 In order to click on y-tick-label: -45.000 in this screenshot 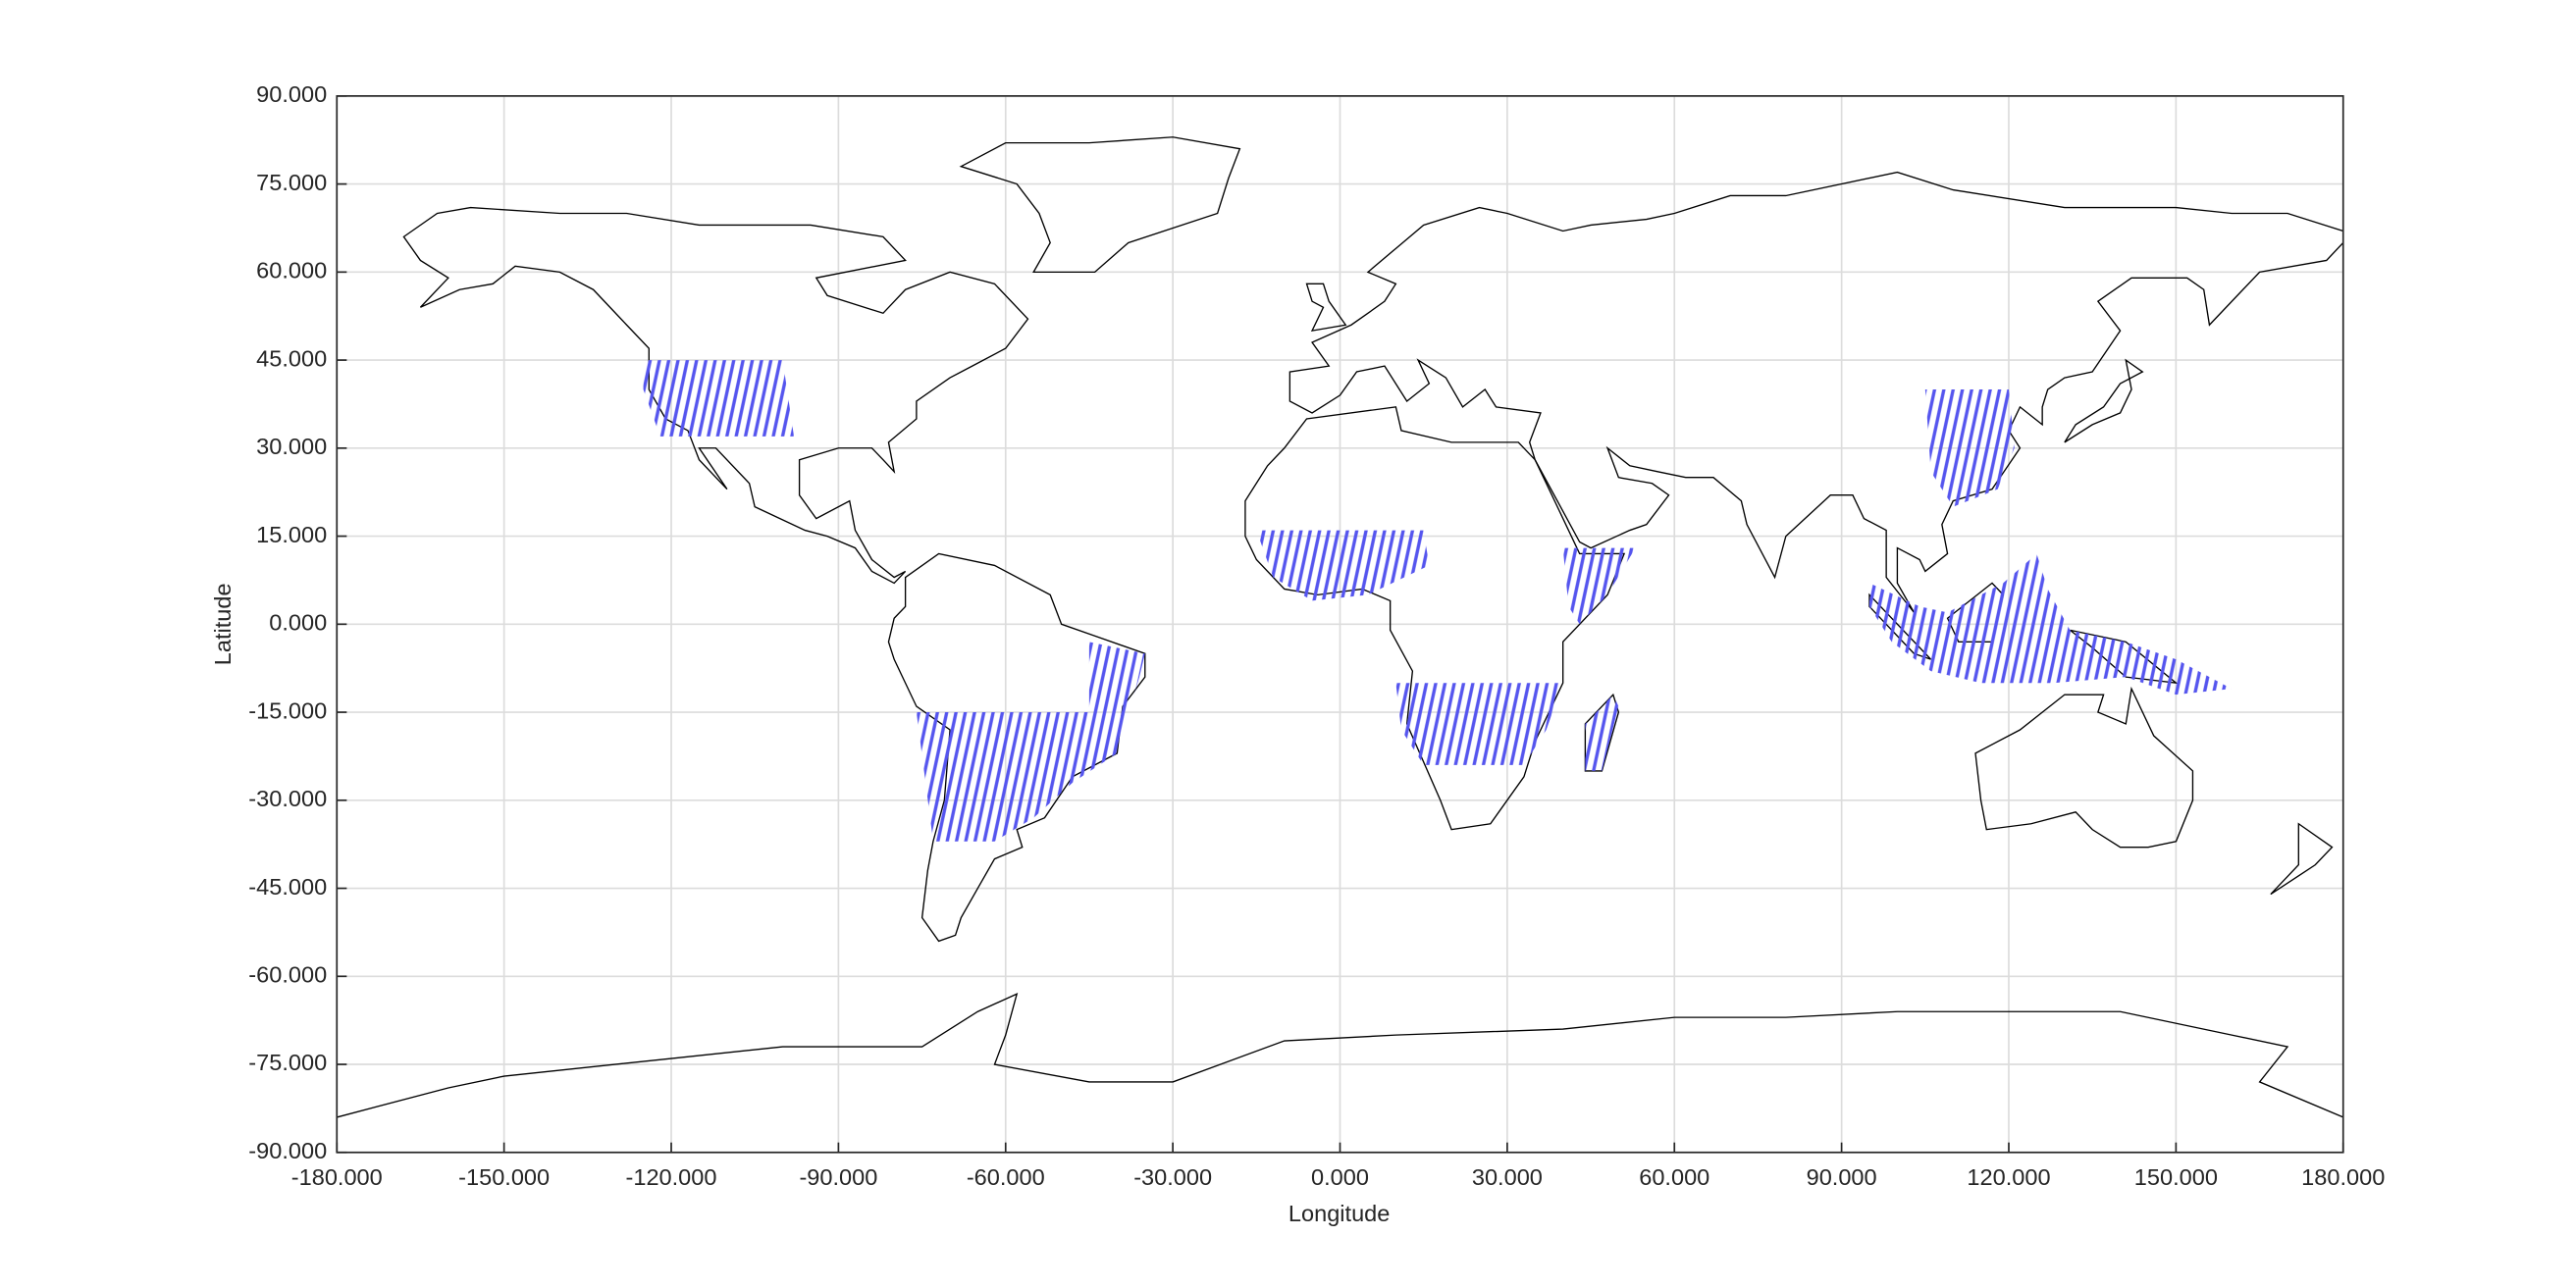, I will do `click(287, 887)`.